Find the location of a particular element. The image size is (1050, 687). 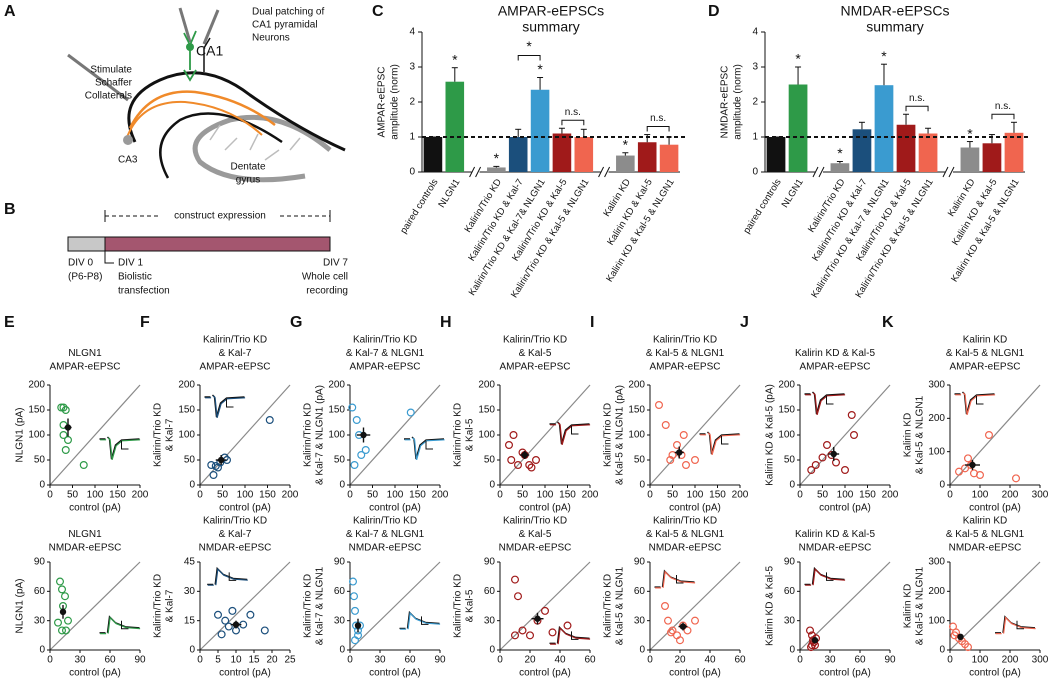

unity-line is located at coordinates (995, 435).